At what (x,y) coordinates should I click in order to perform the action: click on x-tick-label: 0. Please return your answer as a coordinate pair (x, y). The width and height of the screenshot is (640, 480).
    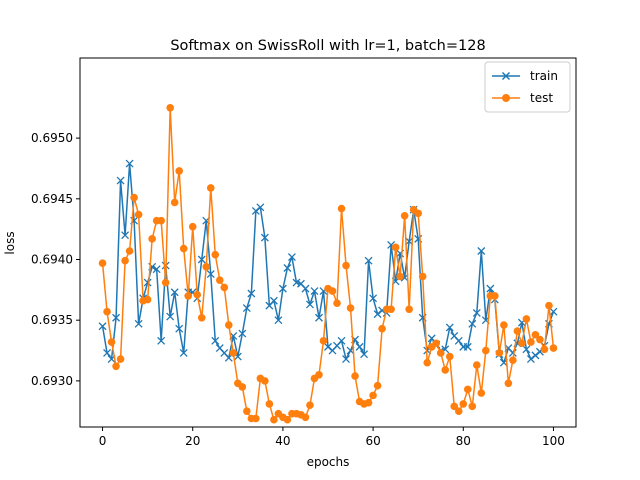
    Looking at the image, I should click on (103, 441).